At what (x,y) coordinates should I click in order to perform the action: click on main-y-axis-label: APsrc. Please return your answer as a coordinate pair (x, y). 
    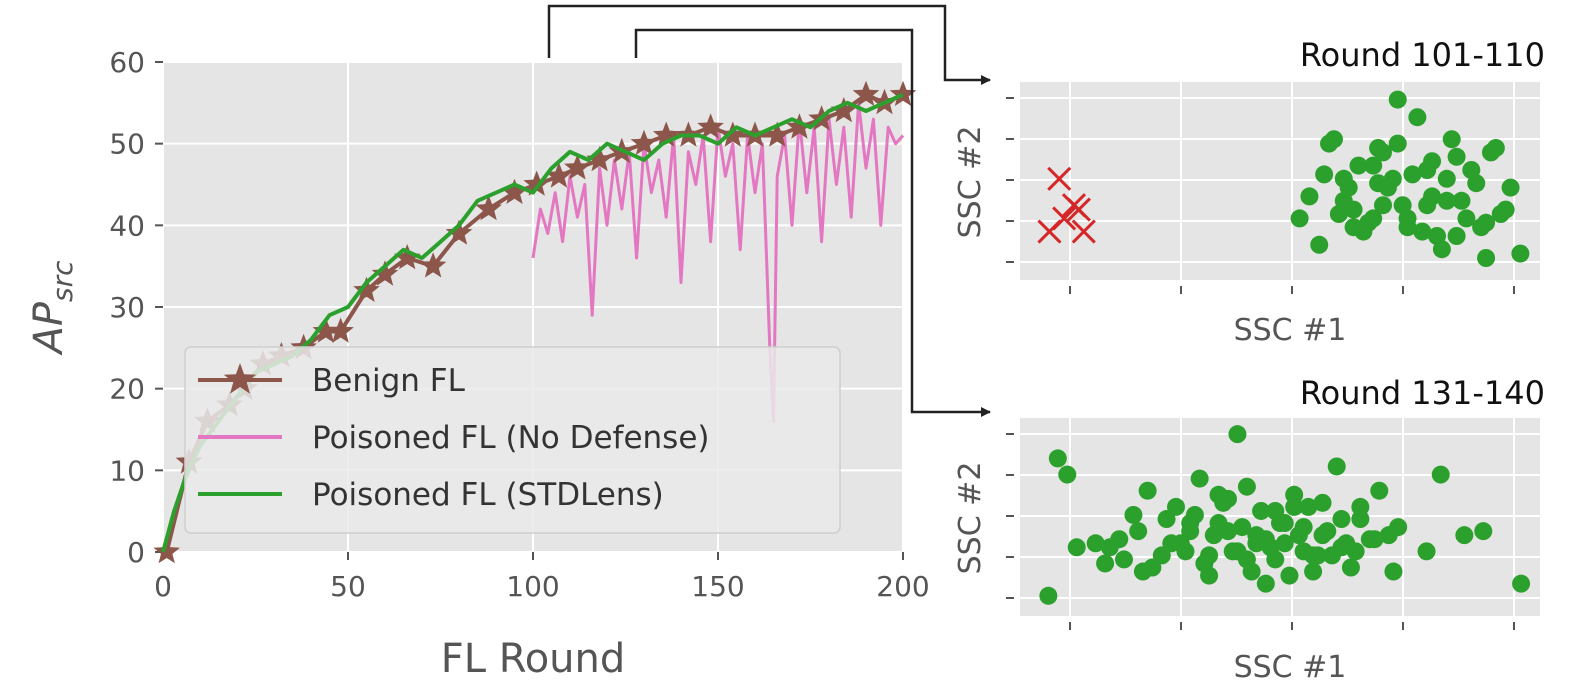
    Looking at the image, I should click on (52, 308).